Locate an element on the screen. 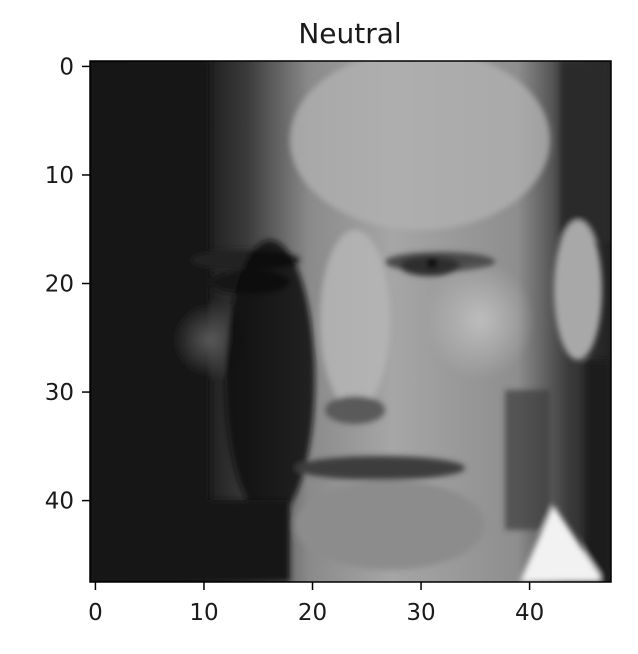 Image resolution: width=638 pixels, height=654 pixels. y-tick-label: 10 is located at coordinates (59, 176).